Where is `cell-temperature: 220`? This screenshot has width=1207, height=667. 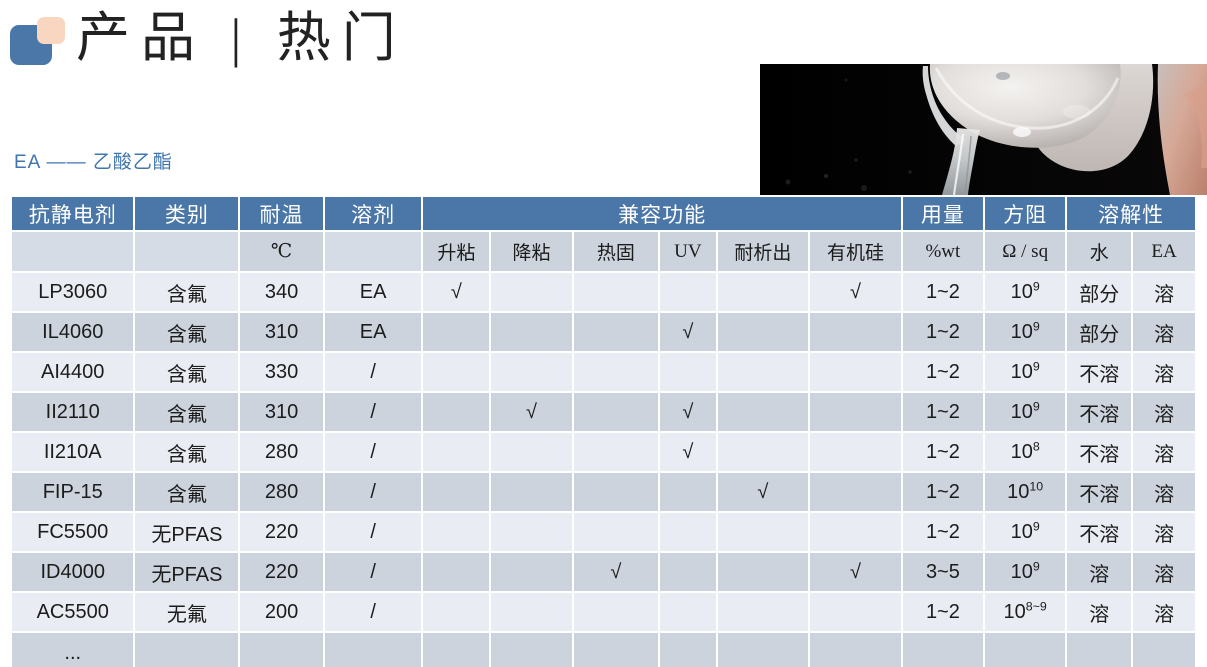
cell-temperature: 220 is located at coordinates (281, 532).